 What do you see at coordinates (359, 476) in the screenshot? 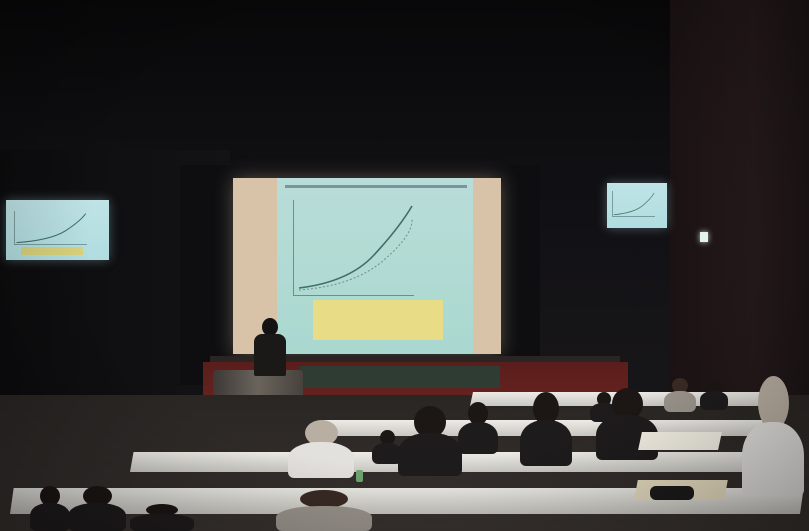
I see `drink-bottle` at bounding box center [359, 476].